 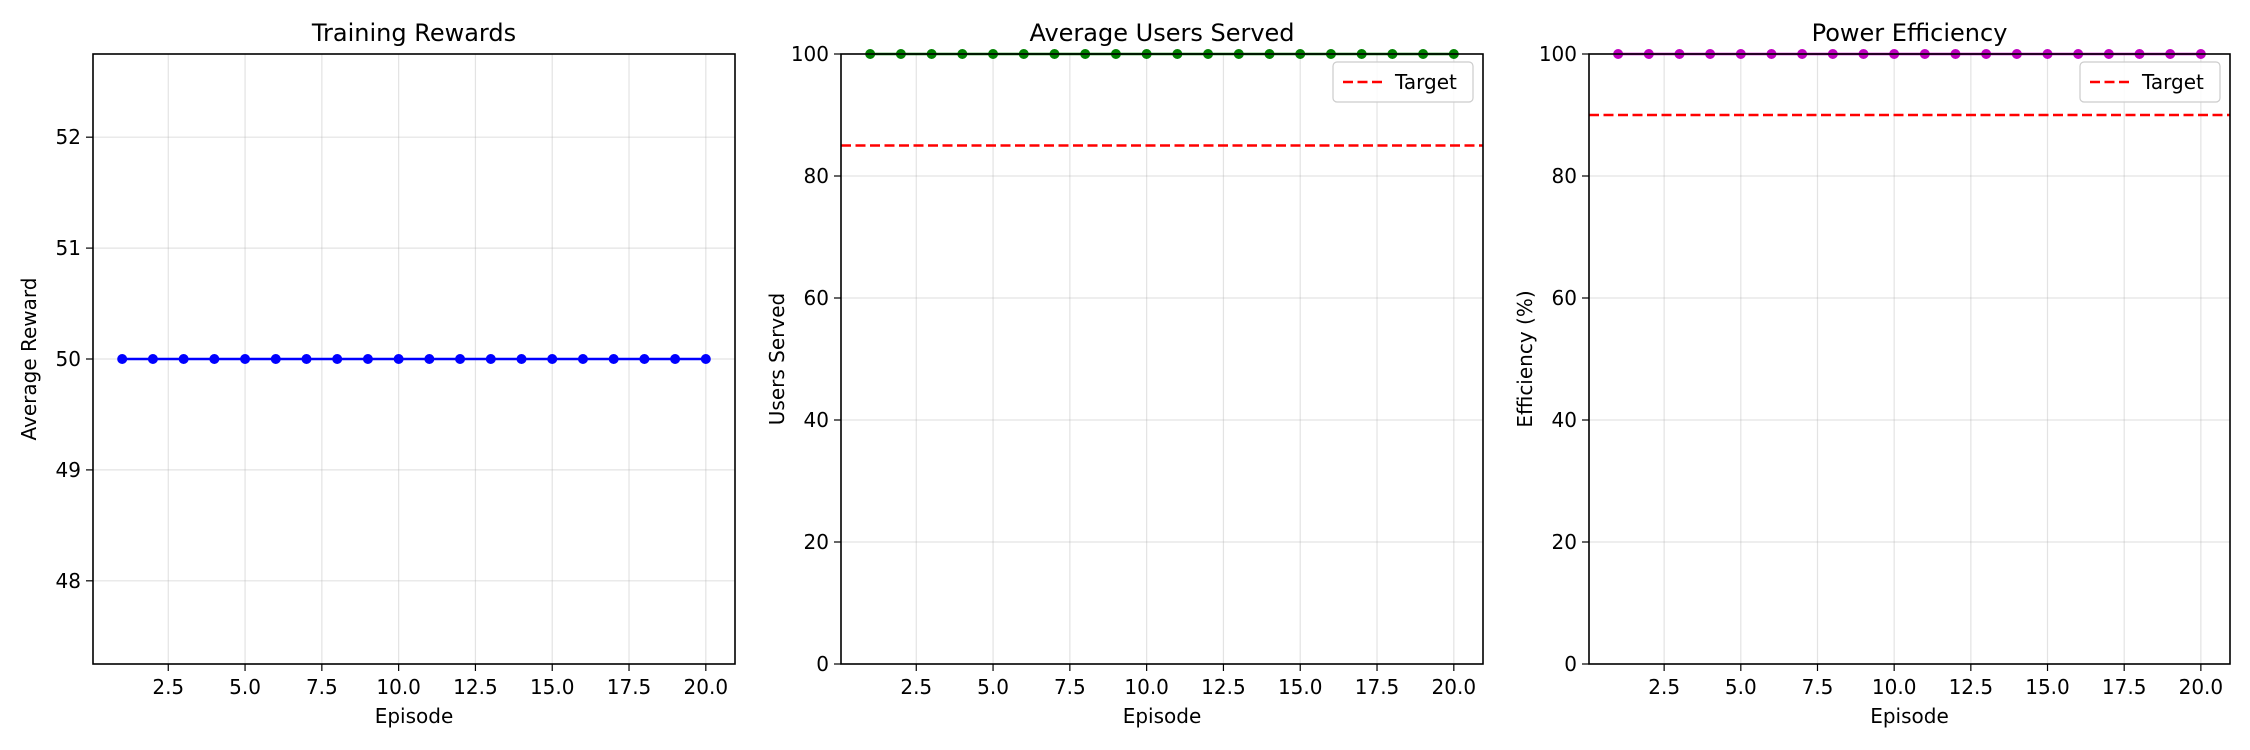 I want to click on y-tick-label: 49, so click(x=68, y=470).